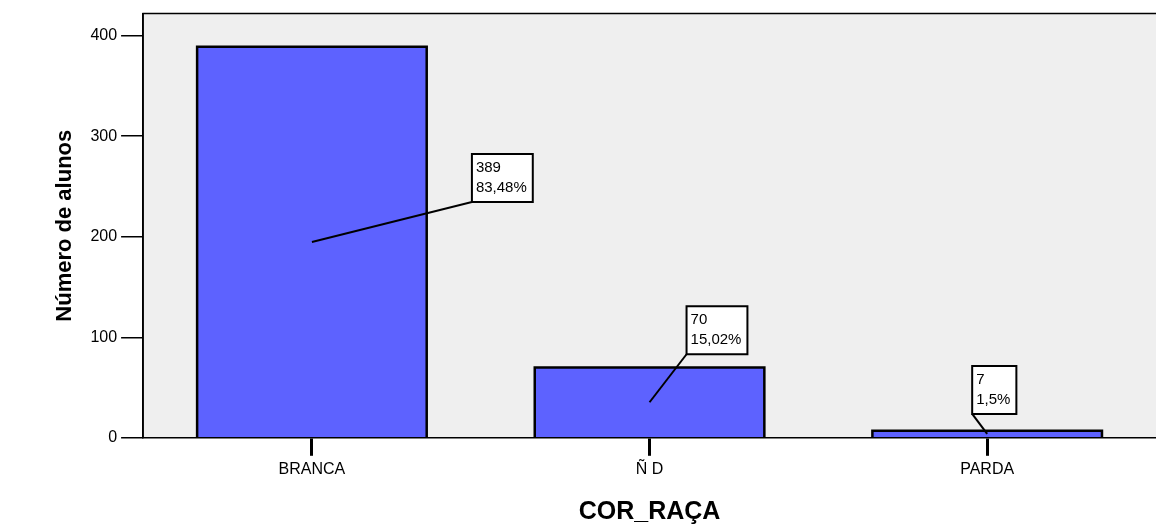  What do you see at coordinates (312, 468) in the screenshot?
I see `x-tick-label: BRANCA` at bounding box center [312, 468].